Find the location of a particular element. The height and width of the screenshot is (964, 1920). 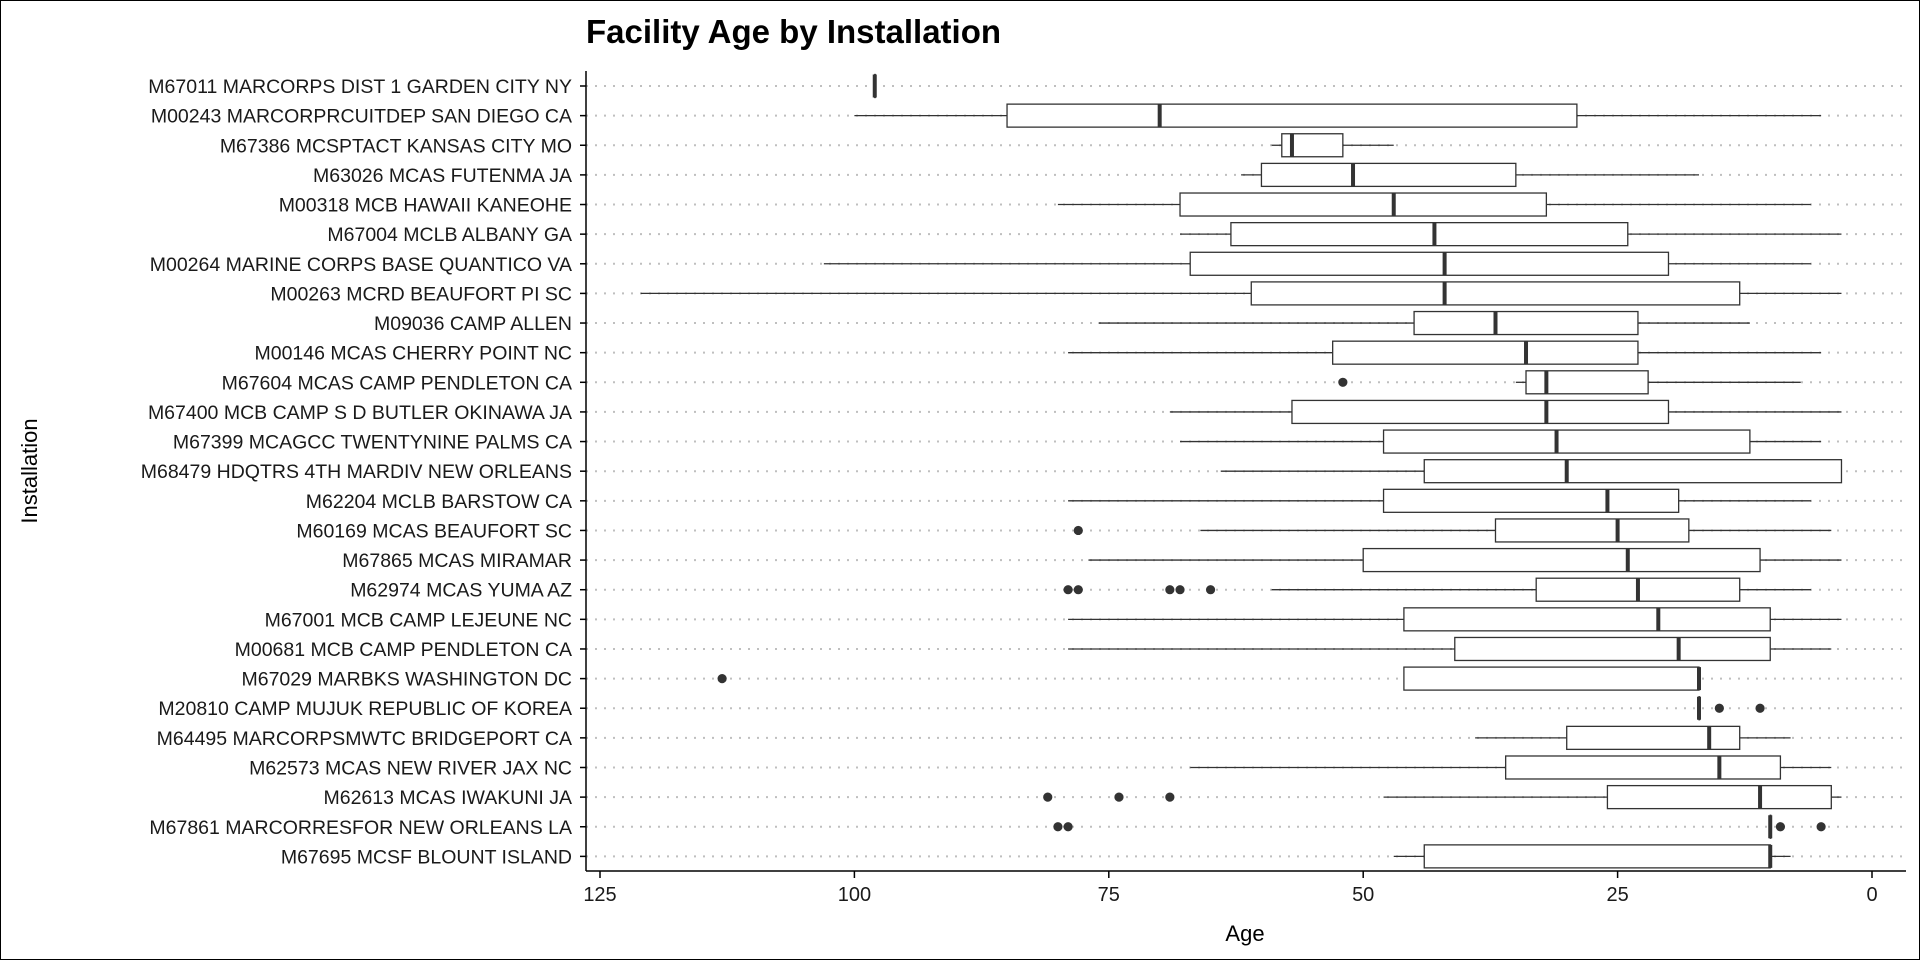

y-tick-label: M62613 MCAS IWAKUNI JA is located at coordinates (447, 798).